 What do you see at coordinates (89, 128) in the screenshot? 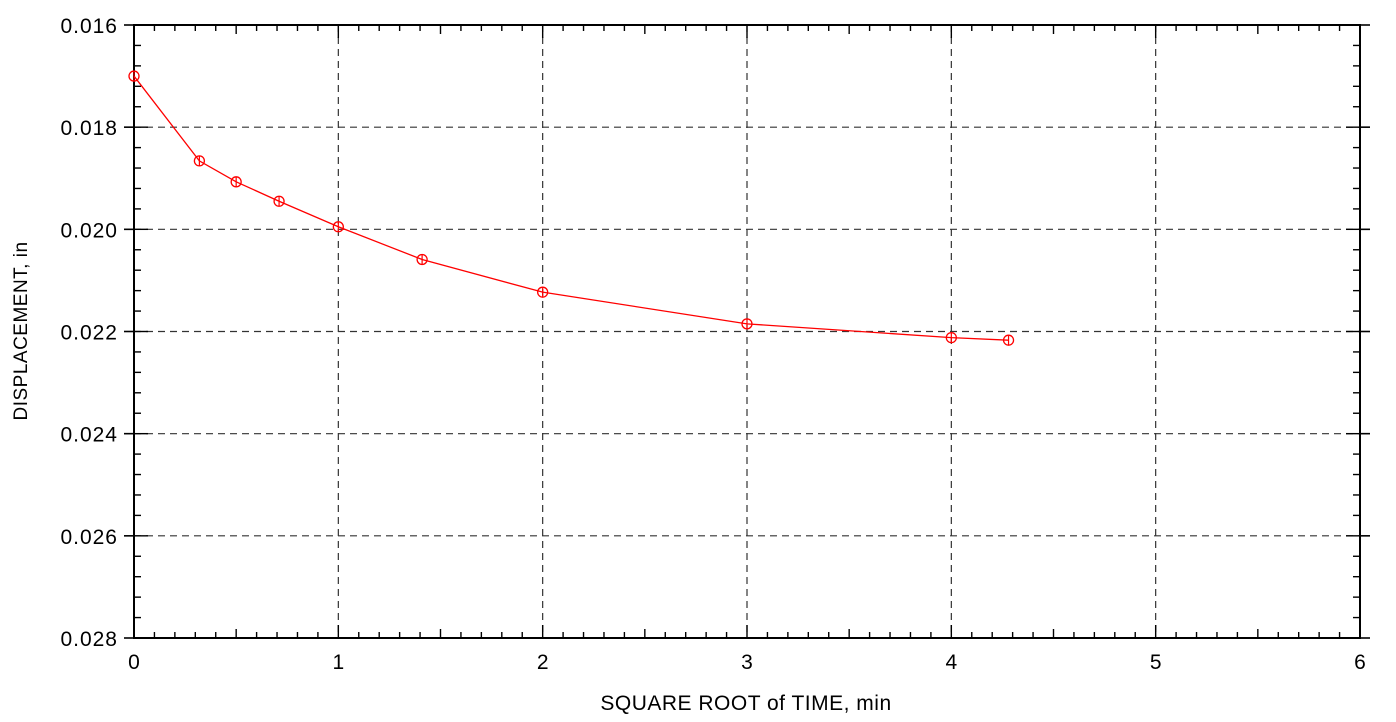
I see `y-tick-label: 0.018` at bounding box center [89, 128].